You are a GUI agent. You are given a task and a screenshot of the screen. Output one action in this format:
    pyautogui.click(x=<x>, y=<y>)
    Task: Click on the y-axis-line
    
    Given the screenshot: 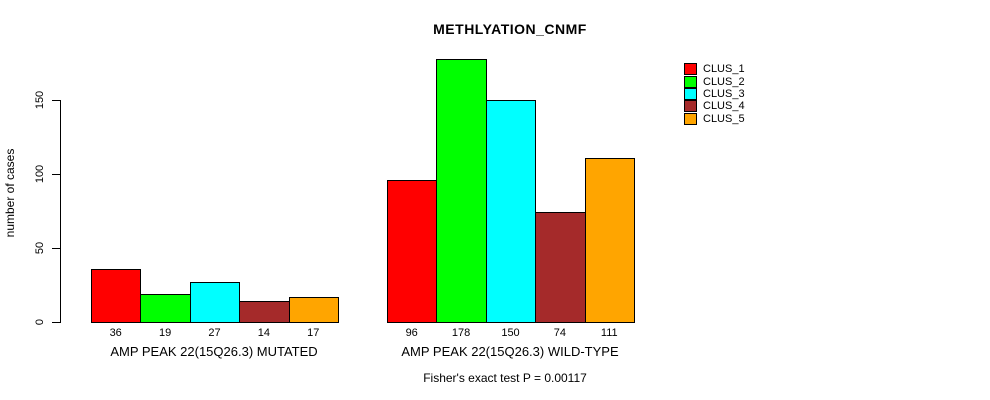 What is the action you would take?
    pyautogui.click(x=60, y=211)
    